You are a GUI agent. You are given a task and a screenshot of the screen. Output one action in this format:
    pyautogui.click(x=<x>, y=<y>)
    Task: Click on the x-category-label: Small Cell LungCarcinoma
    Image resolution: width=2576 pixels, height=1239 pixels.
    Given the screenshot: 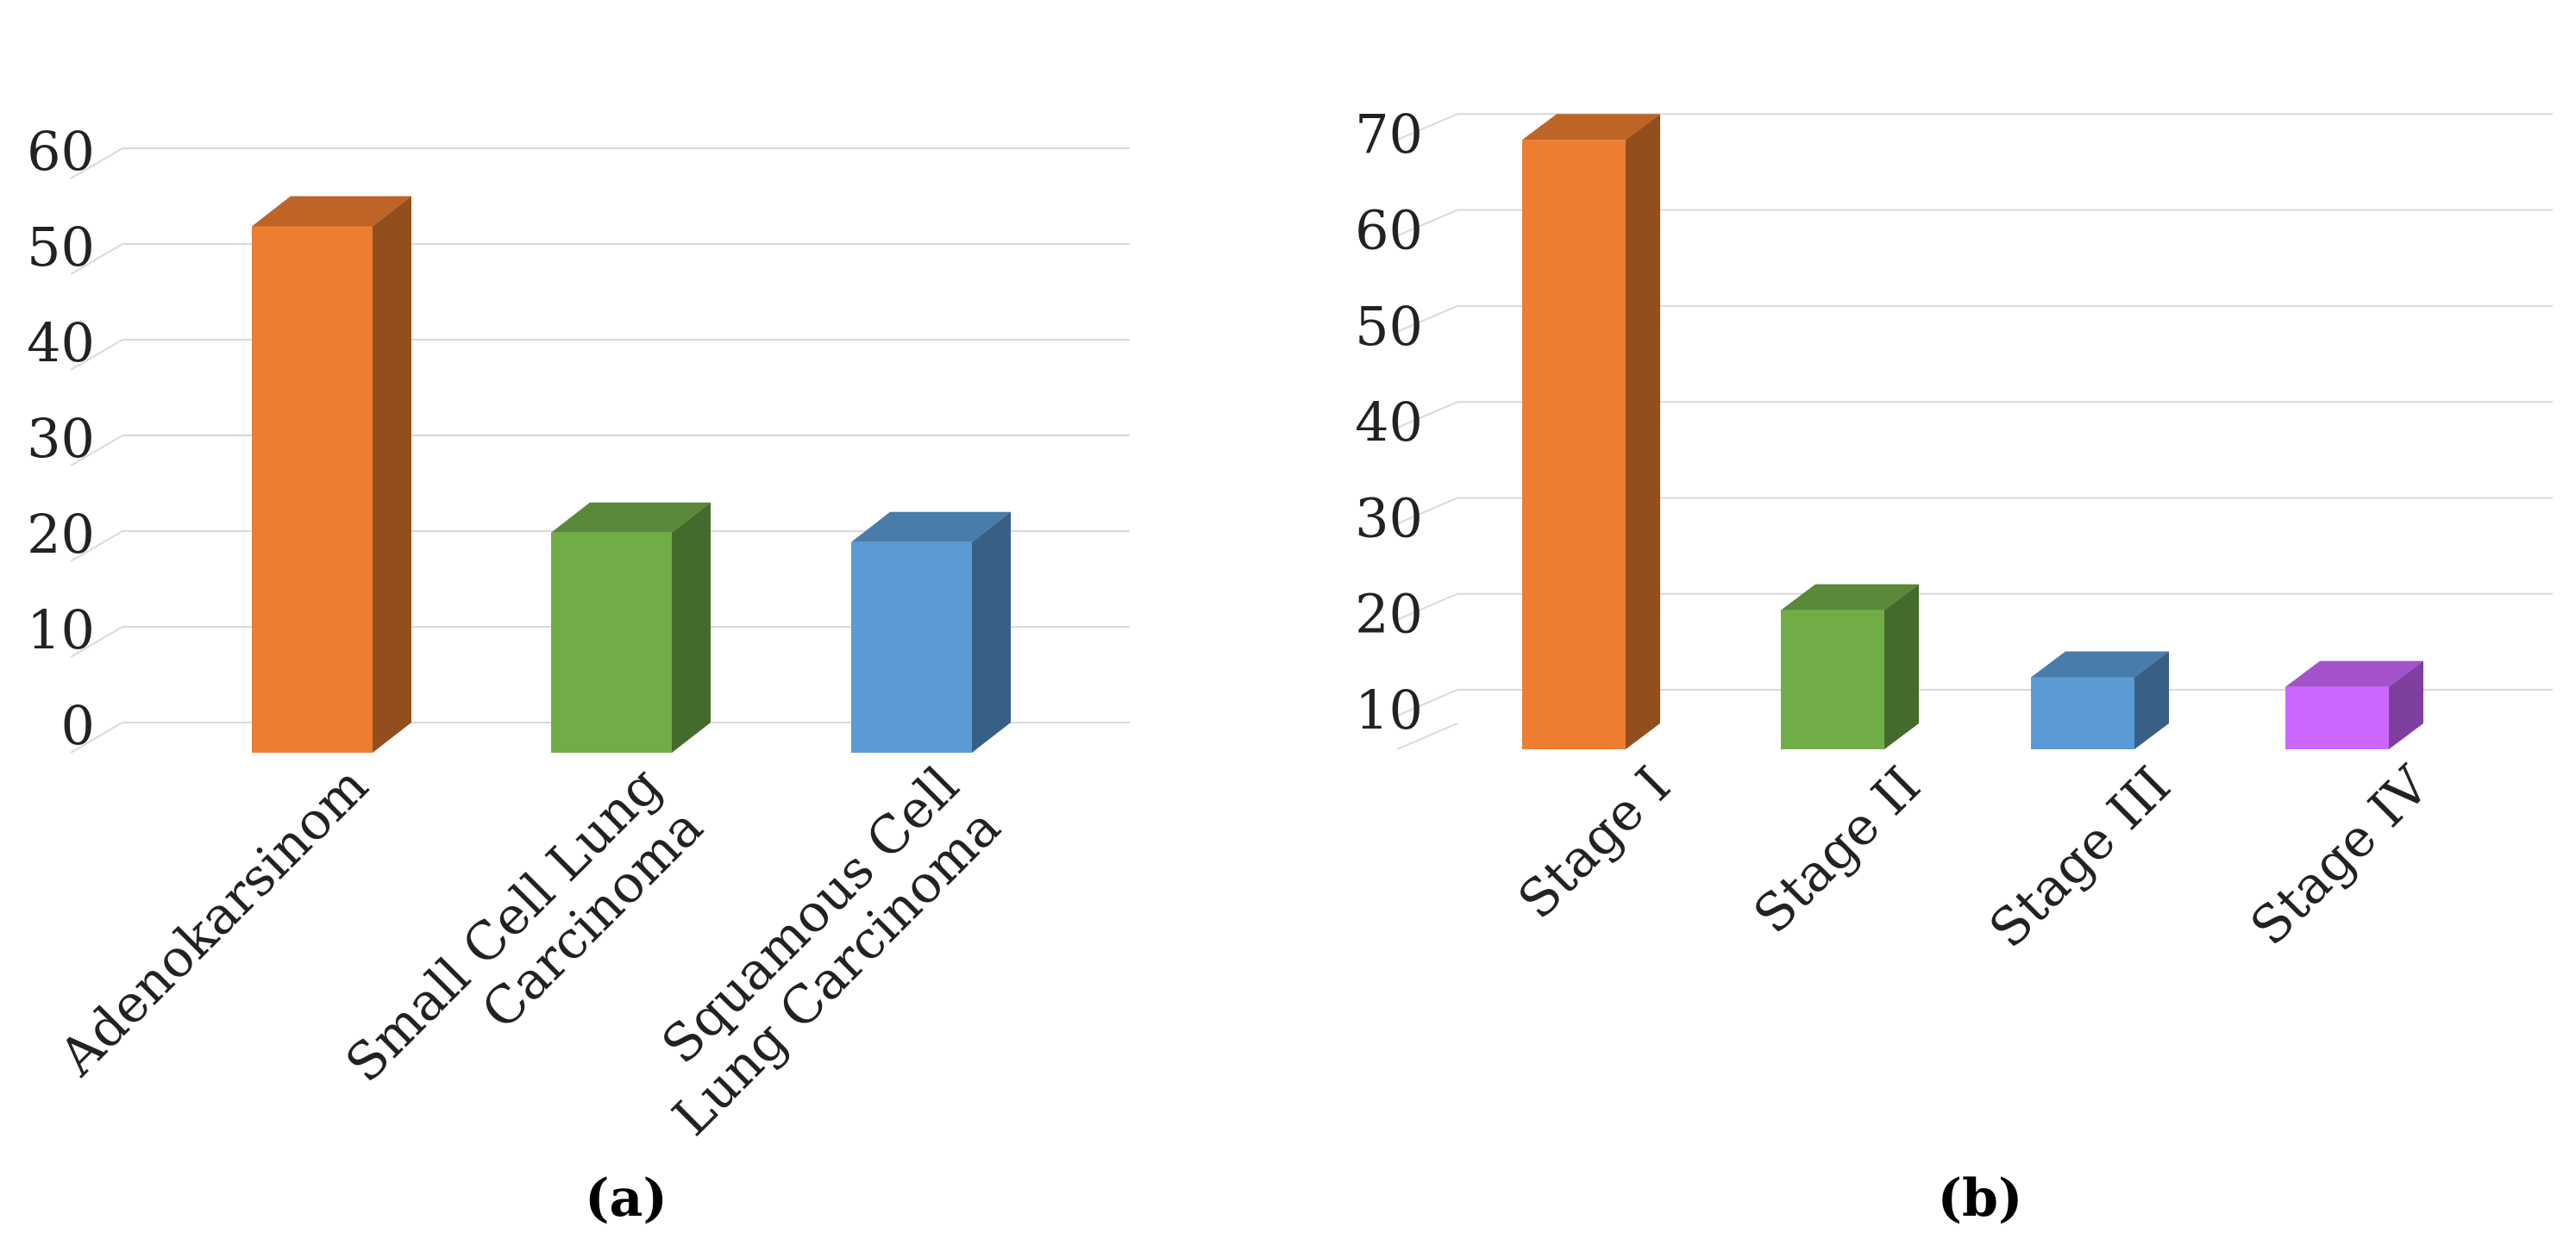 What is the action you would take?
    pyautogui.click(x=525, y=945)
    